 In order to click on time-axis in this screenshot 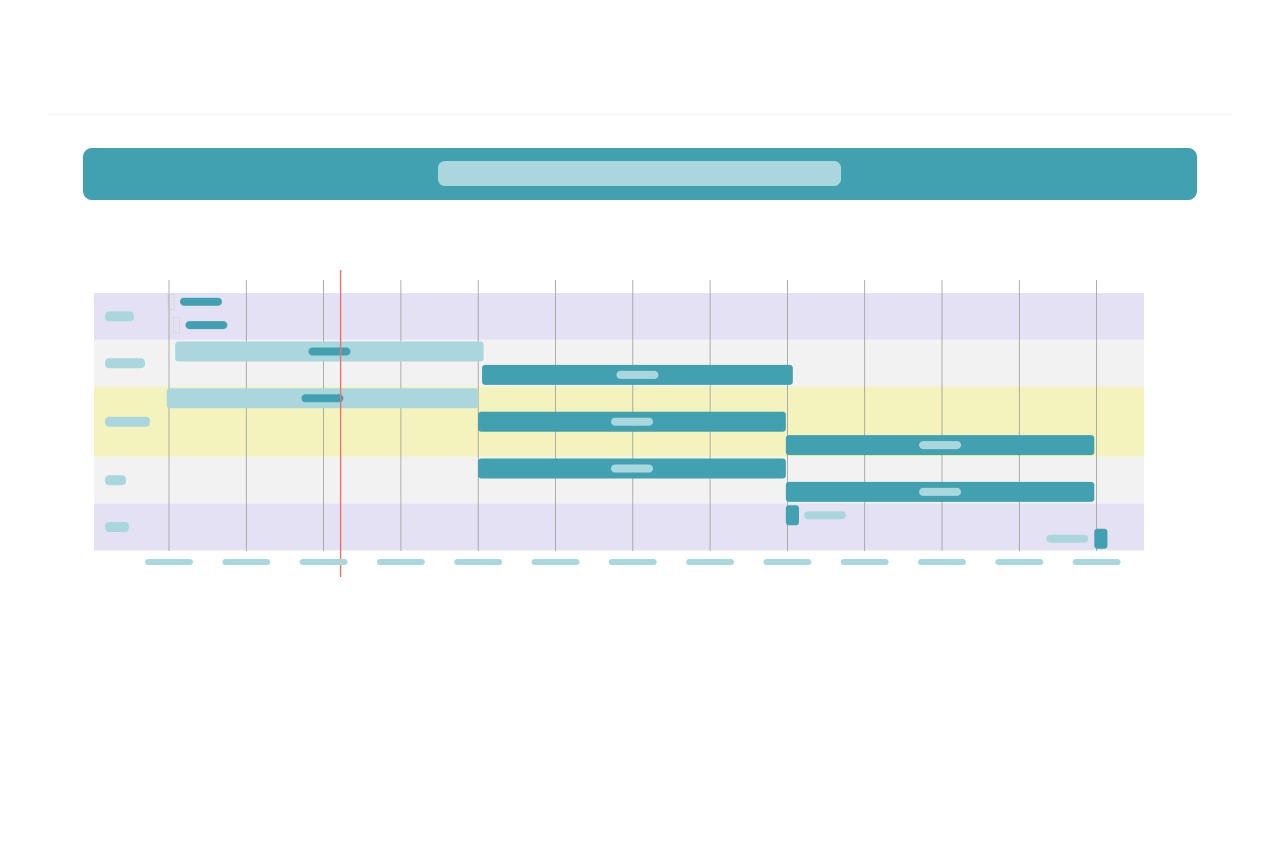, I will do `click(633, 562)`.